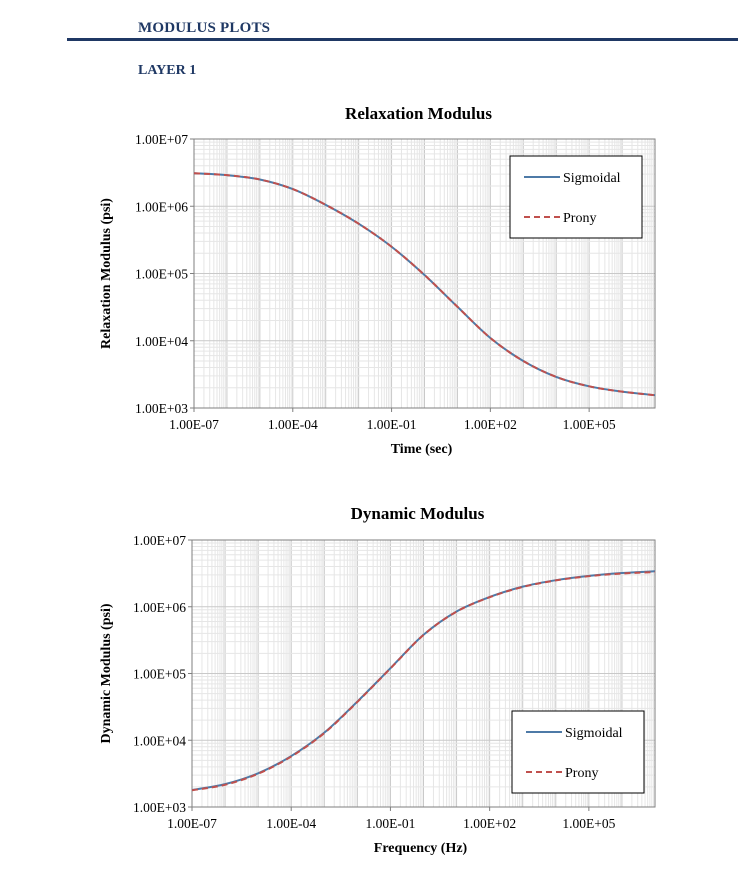 The width and height of the screenshot is (738, 881). What do you see at coordinates (204, 28) in the screenshot?
I see `section-title: MODULUS PLOTS` at bounding box center [204, 28].